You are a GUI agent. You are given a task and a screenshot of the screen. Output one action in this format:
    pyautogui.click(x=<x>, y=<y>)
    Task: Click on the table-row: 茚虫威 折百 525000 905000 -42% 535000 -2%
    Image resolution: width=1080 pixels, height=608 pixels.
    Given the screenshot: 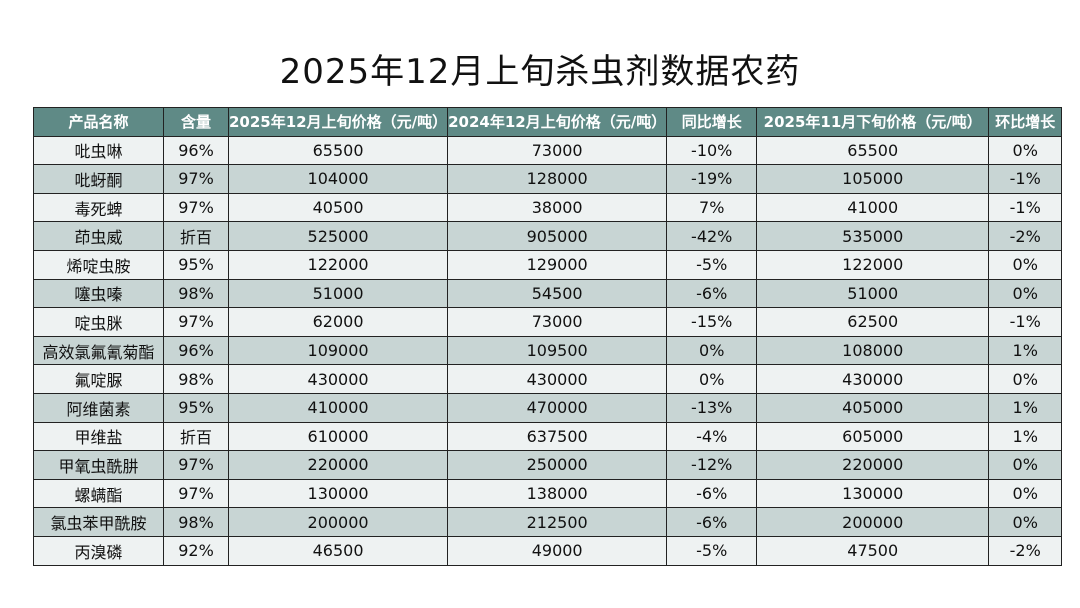 What is the action you would take?
    pyautogui.click(x=548, y=236)
    